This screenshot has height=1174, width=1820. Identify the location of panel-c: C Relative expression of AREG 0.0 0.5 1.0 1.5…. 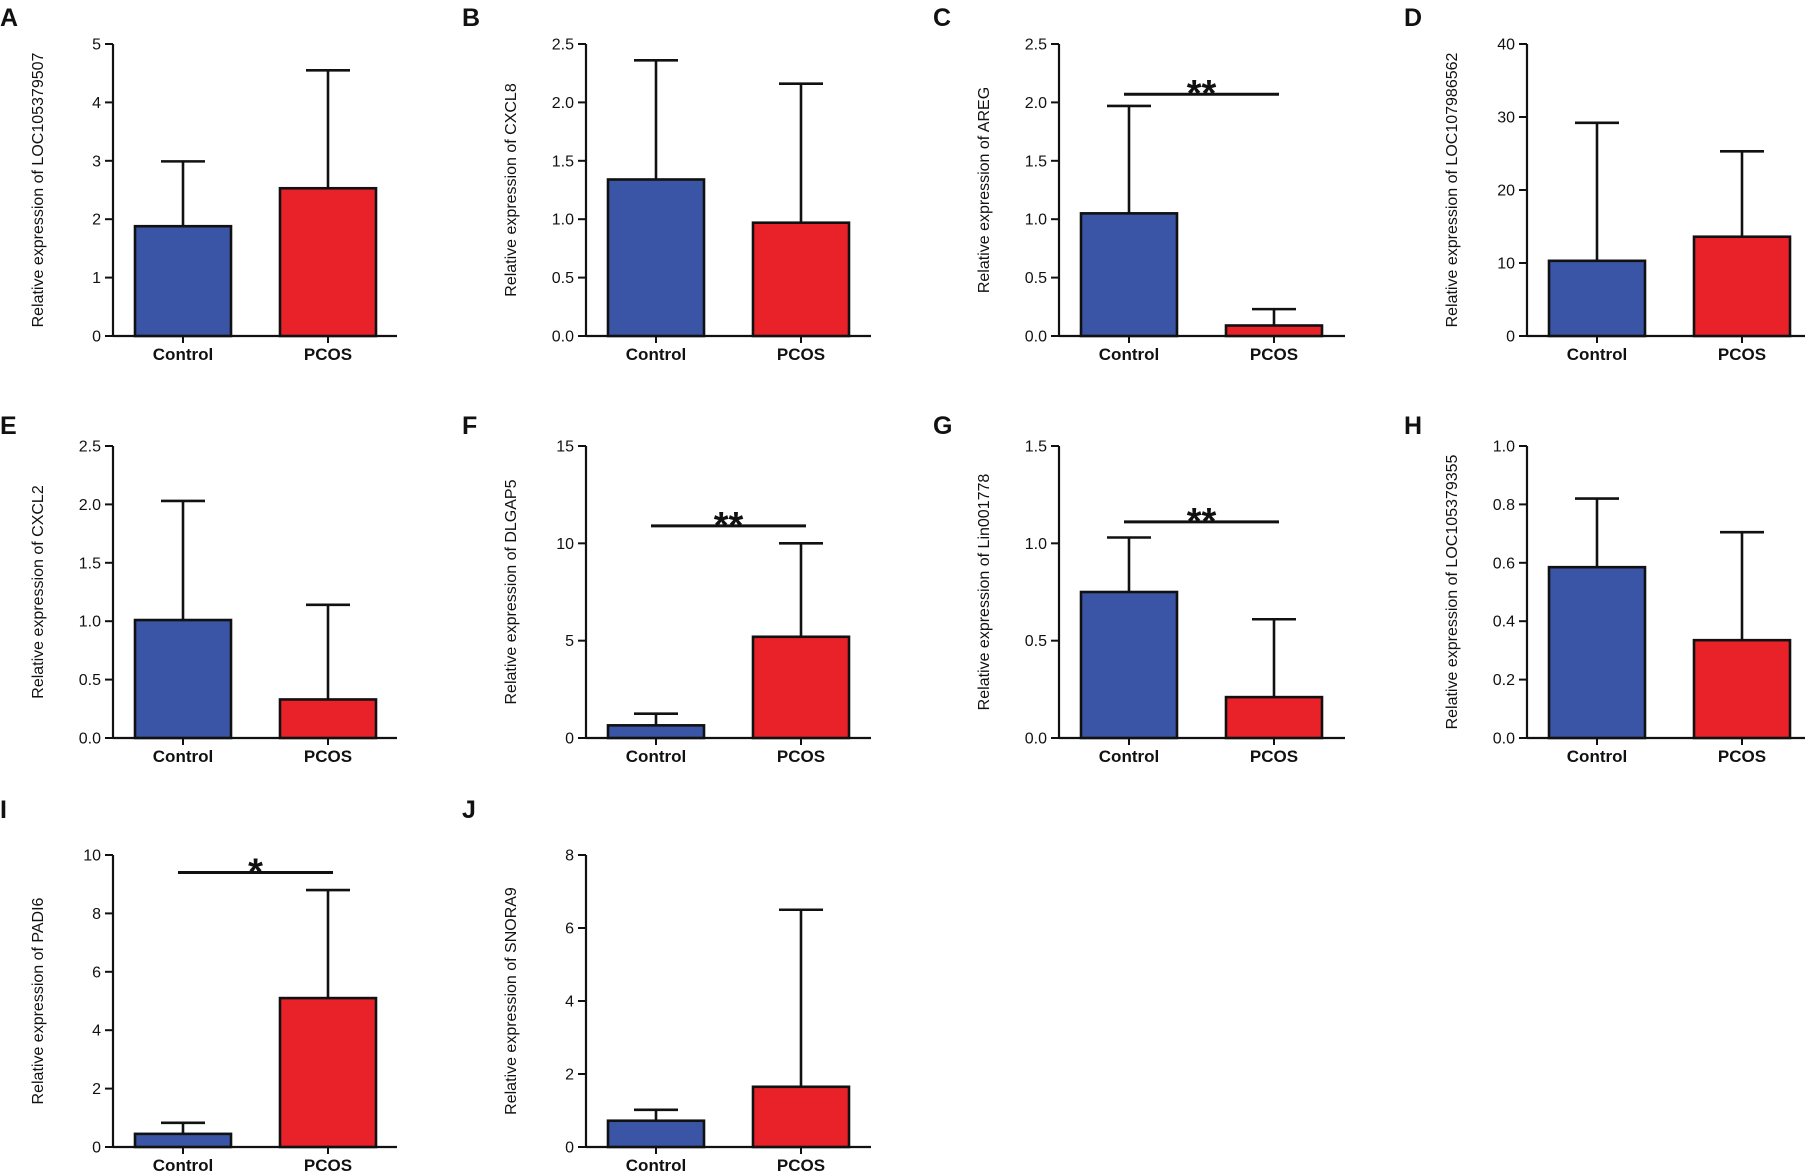
(1139, 184).